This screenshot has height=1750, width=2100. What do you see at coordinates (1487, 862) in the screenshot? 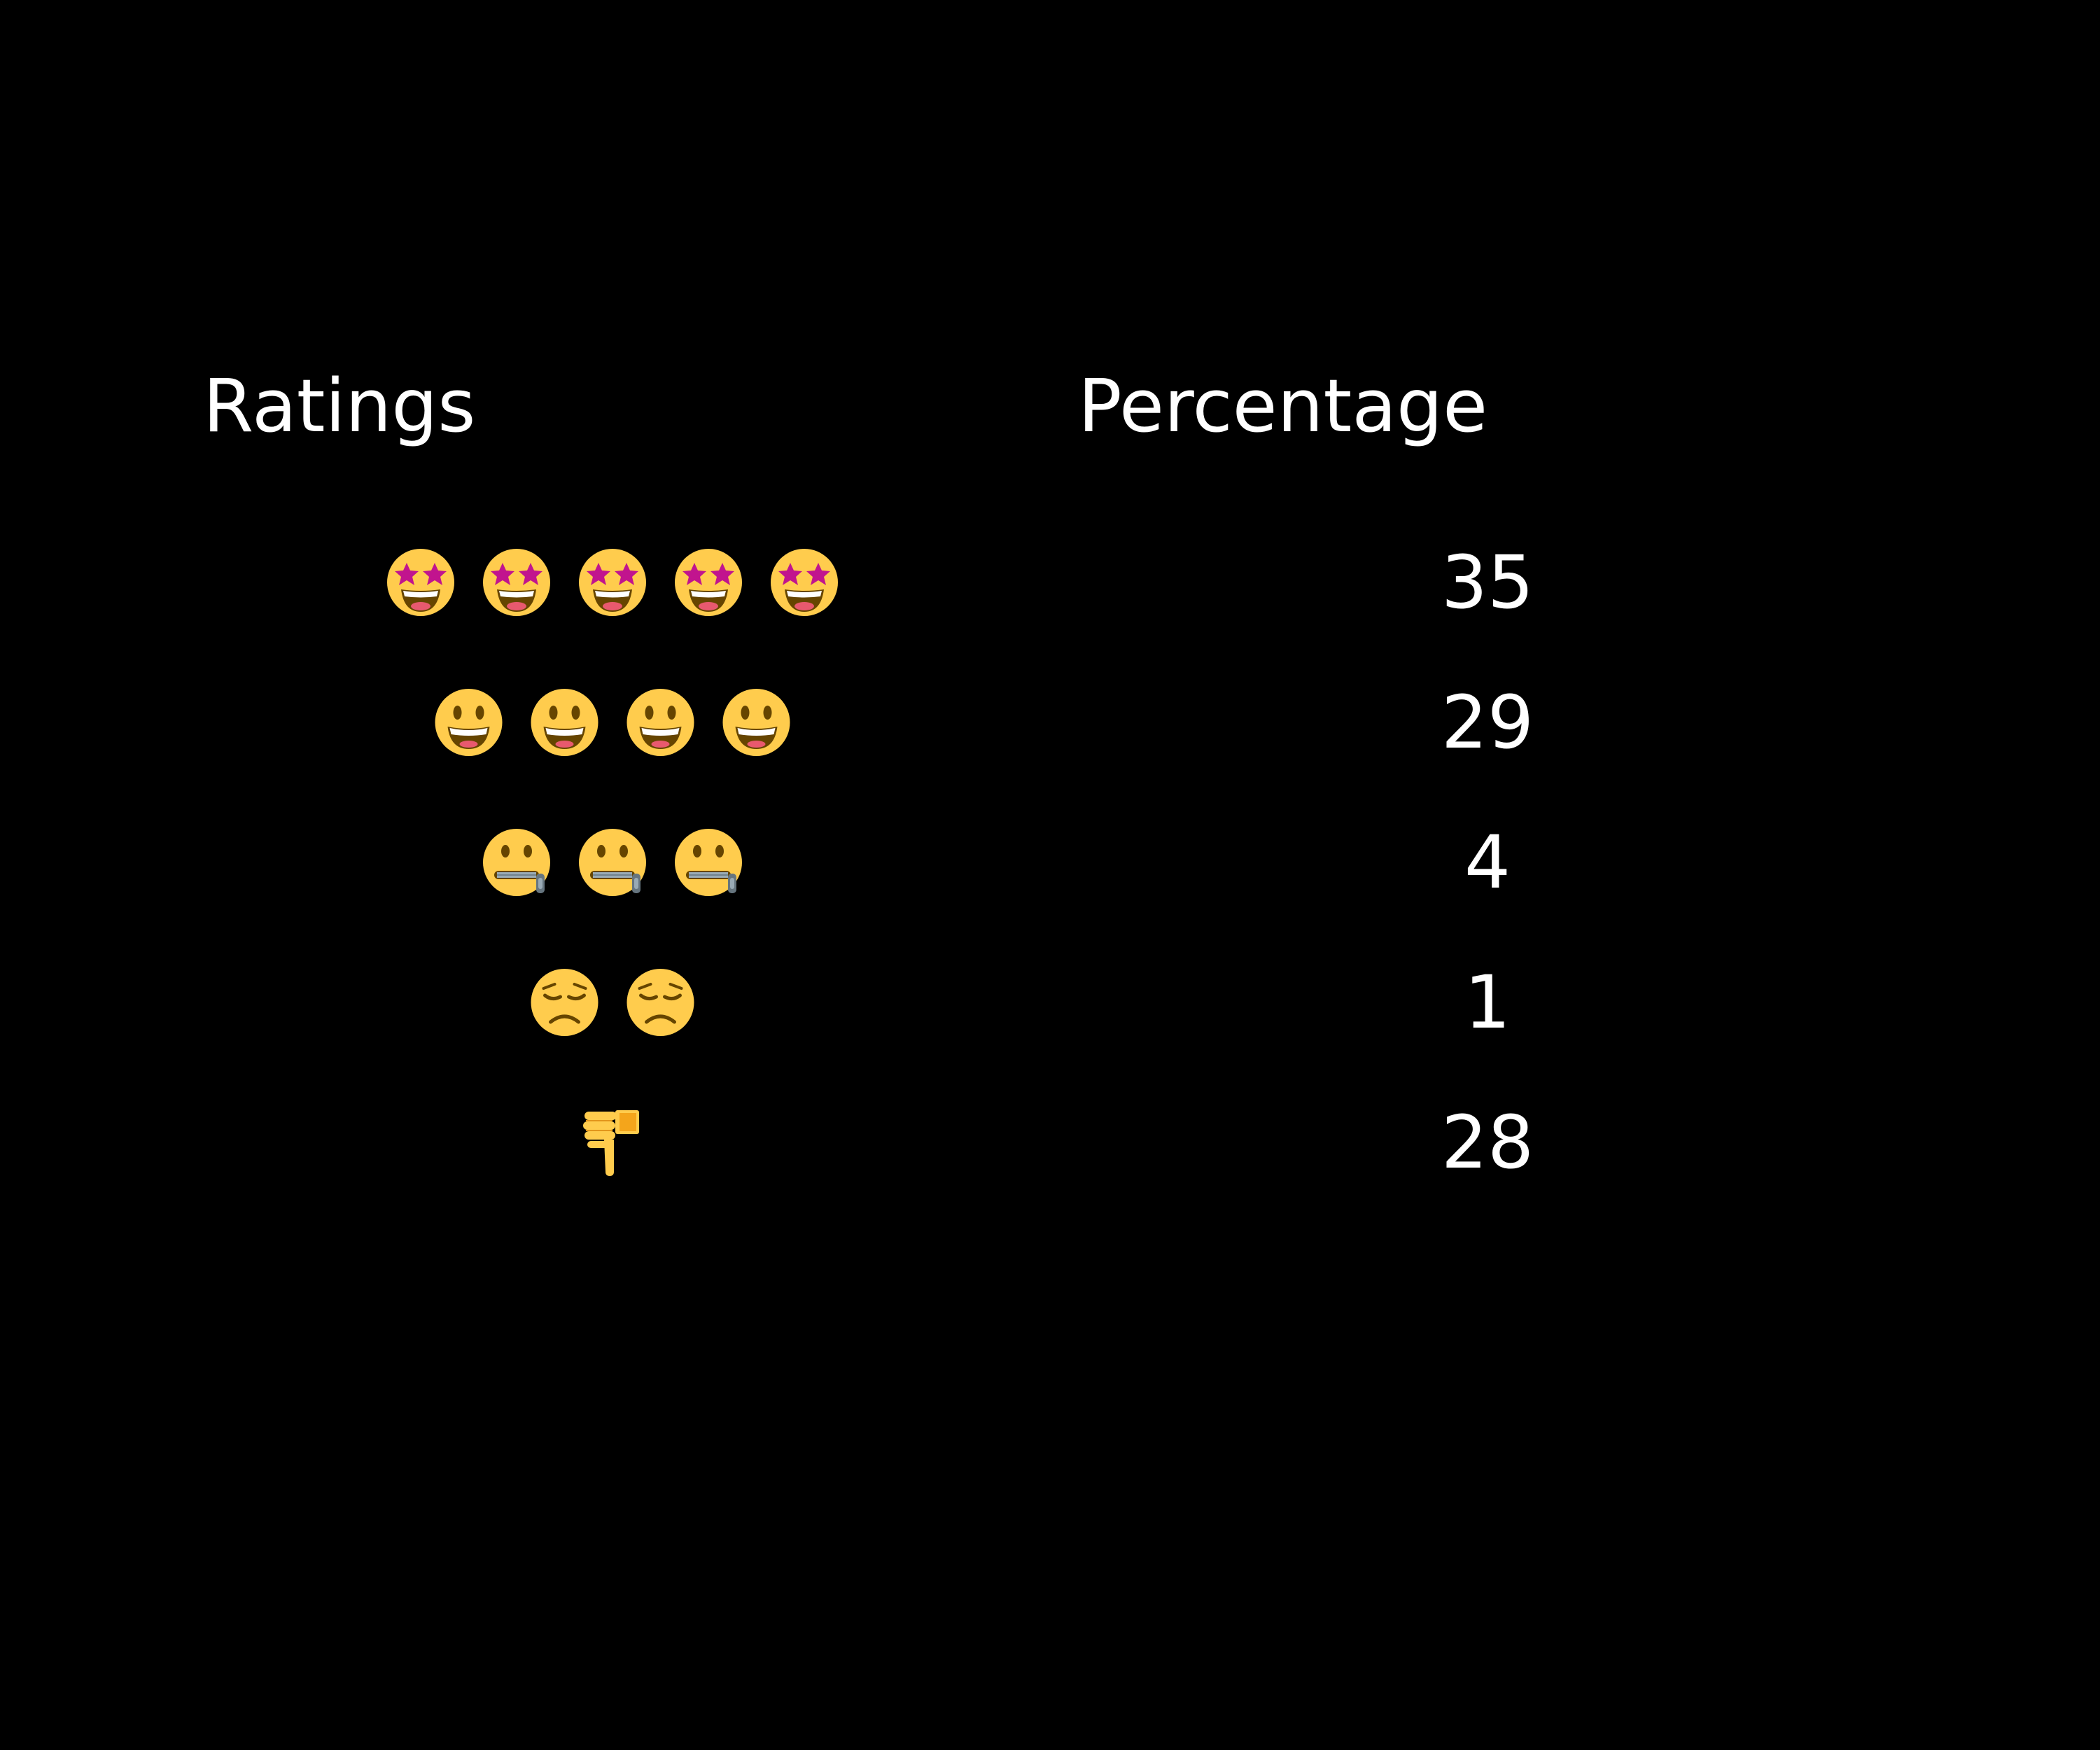
I see `percentage-value: 4` at bounding box center [1487, 862].